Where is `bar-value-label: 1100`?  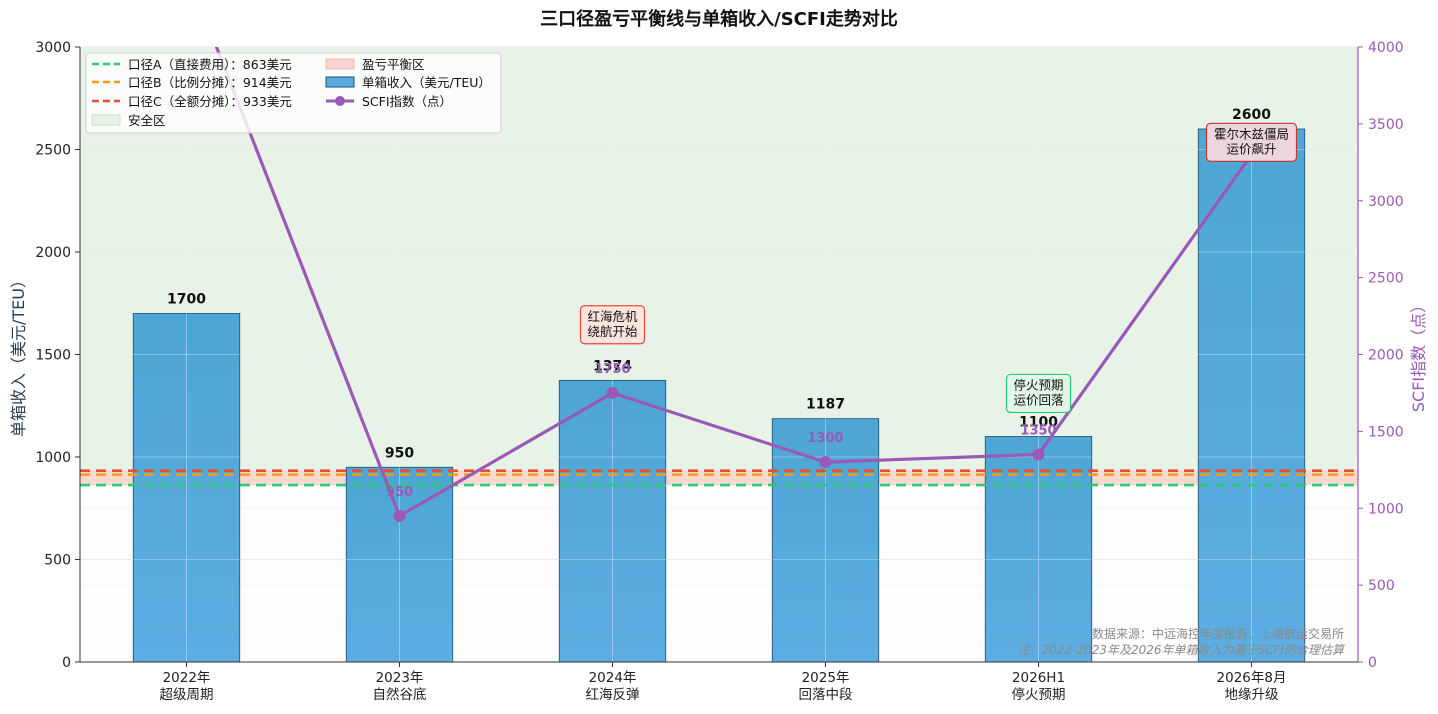
bar-value-label: 1100 is located at coordinates (1038, 423).